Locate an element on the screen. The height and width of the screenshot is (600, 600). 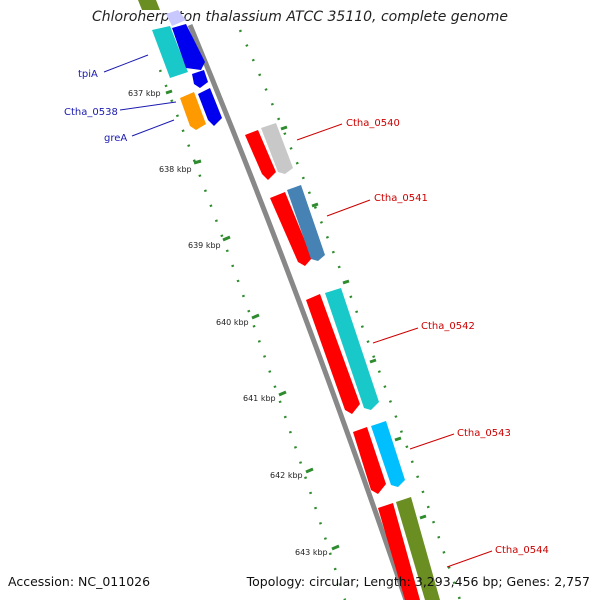
gene-label-tpia: tpiA is located at coordinates (88, 74).